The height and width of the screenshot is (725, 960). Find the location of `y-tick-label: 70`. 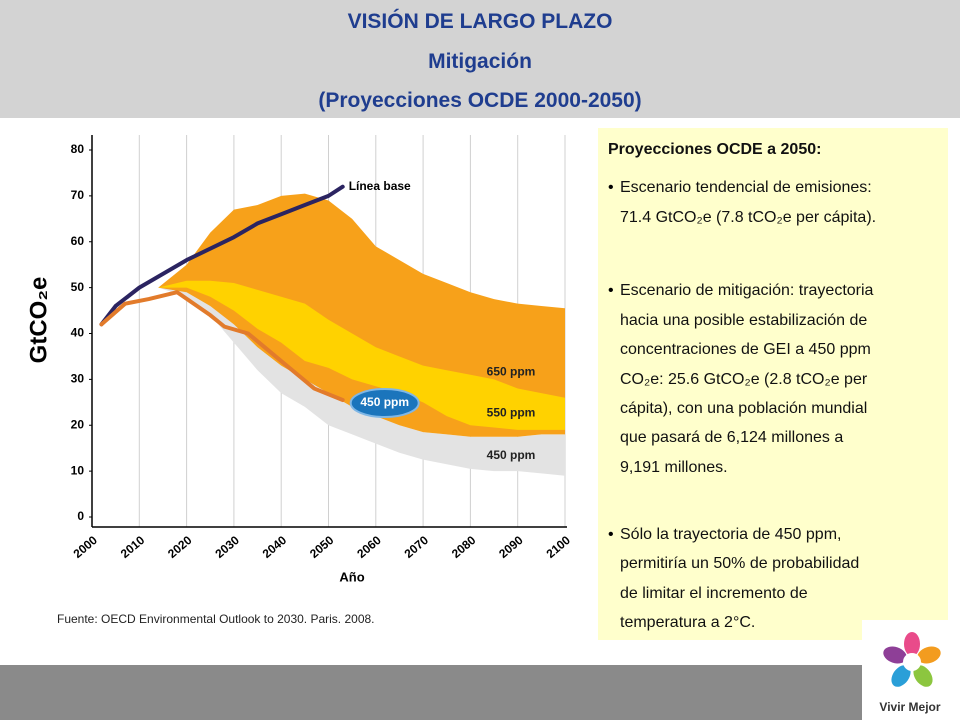

y-tick-label: 70 is located at coordinates (78, 195).